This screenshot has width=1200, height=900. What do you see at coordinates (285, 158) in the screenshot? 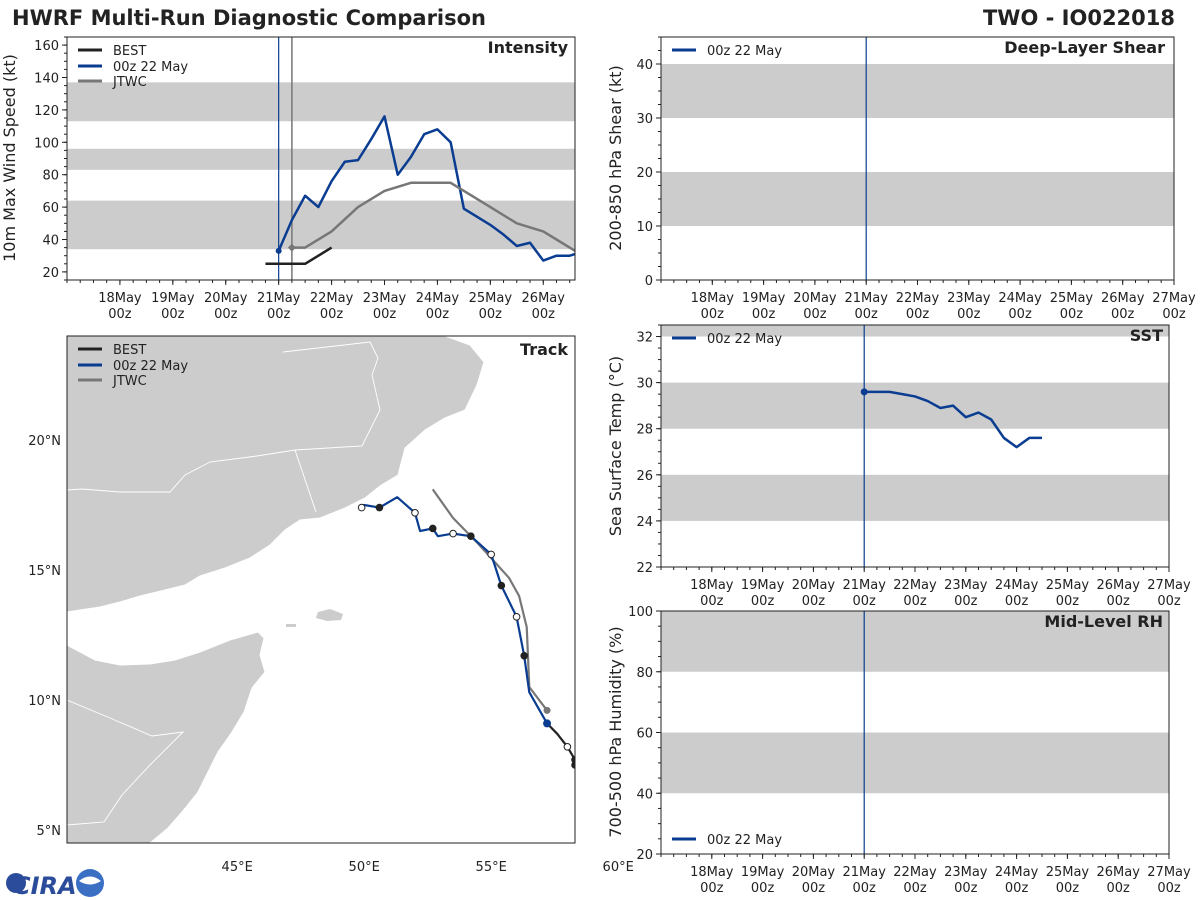
I see `init-lines` at bounding box center [285, 158].